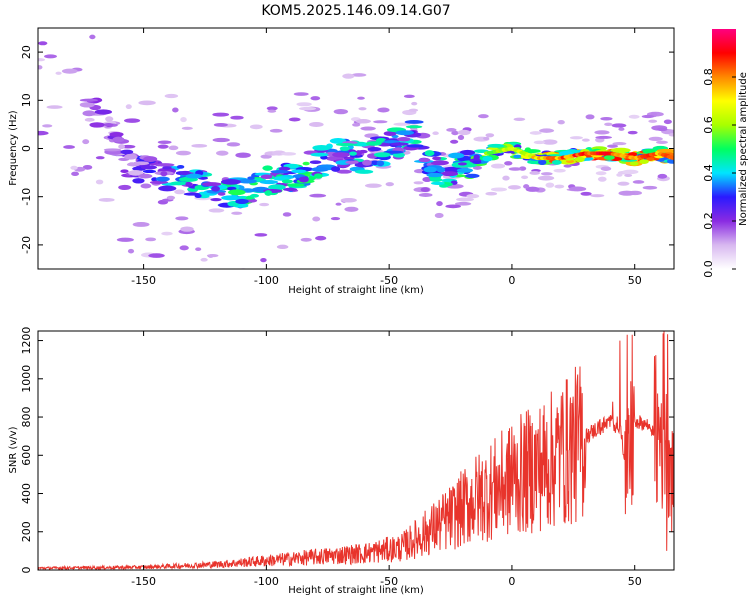 The width and height of the screenshot is (750, 600). Describe the element at coordinates (389, 280) in the screenshot. I see `spectrogram-x-tick-label: -50` at that location.